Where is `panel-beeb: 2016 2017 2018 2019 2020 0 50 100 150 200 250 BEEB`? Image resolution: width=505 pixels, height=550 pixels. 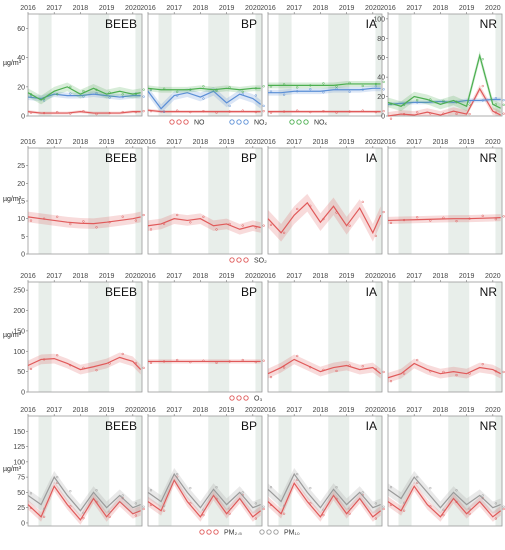
panel-beeb: 2016 2017 2018 2019 2020 0 50 100 150 200 250 BEEB is located at coordinates (79, 335).